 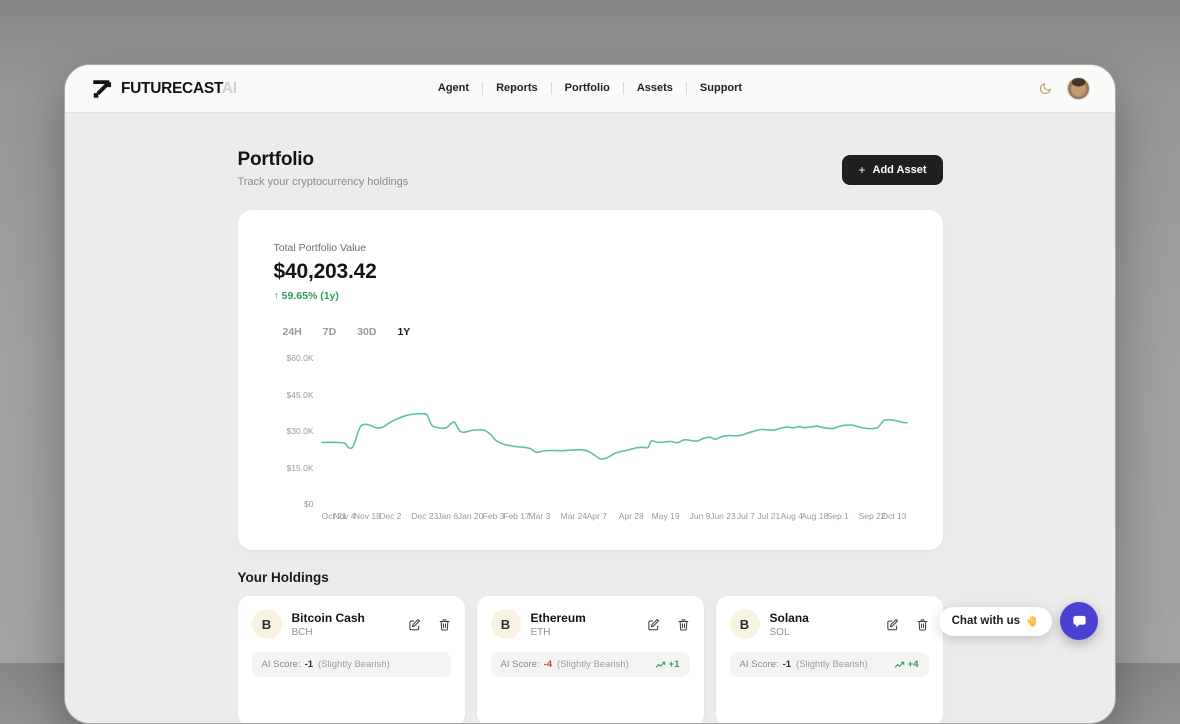 I want to click on coin-names: Solana SOL, so click(x=789, y=624).